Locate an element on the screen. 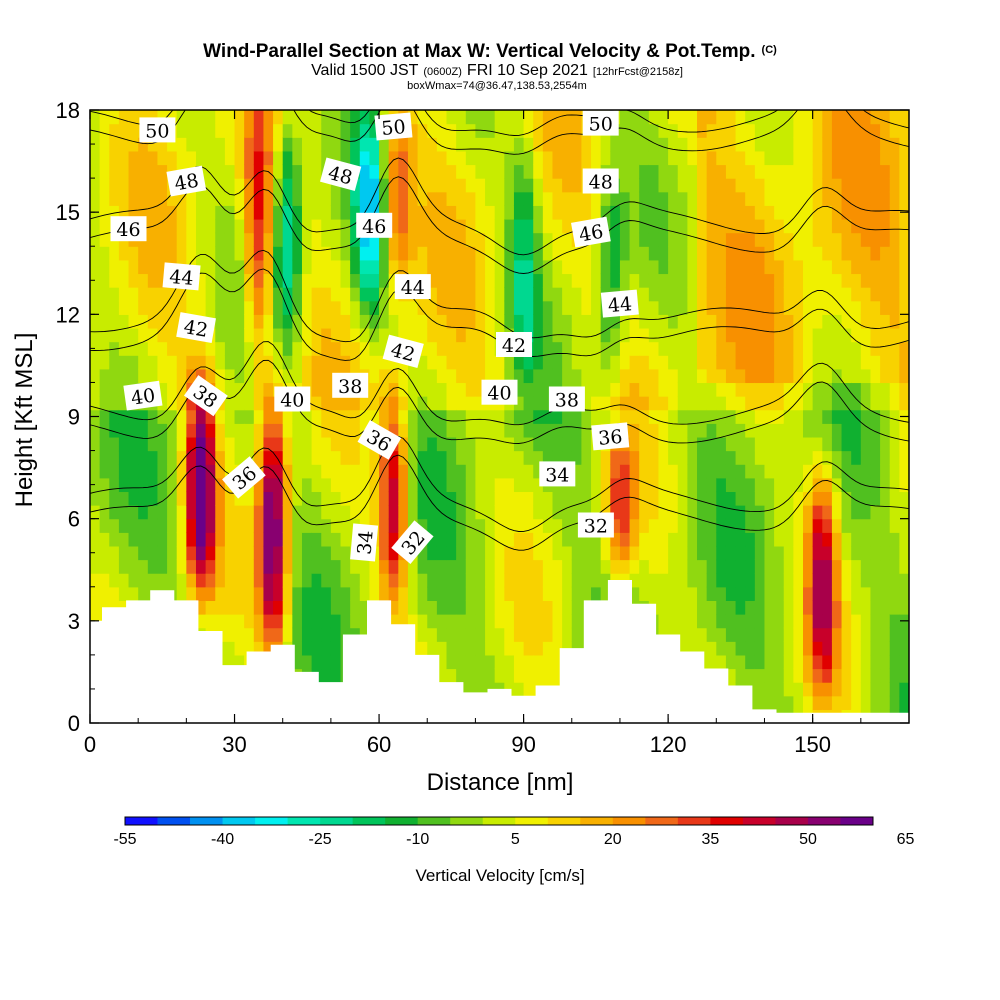 The width and height of the screenshot is (1000, 1000). theta-contour-line is located at coordinates (499, 206).